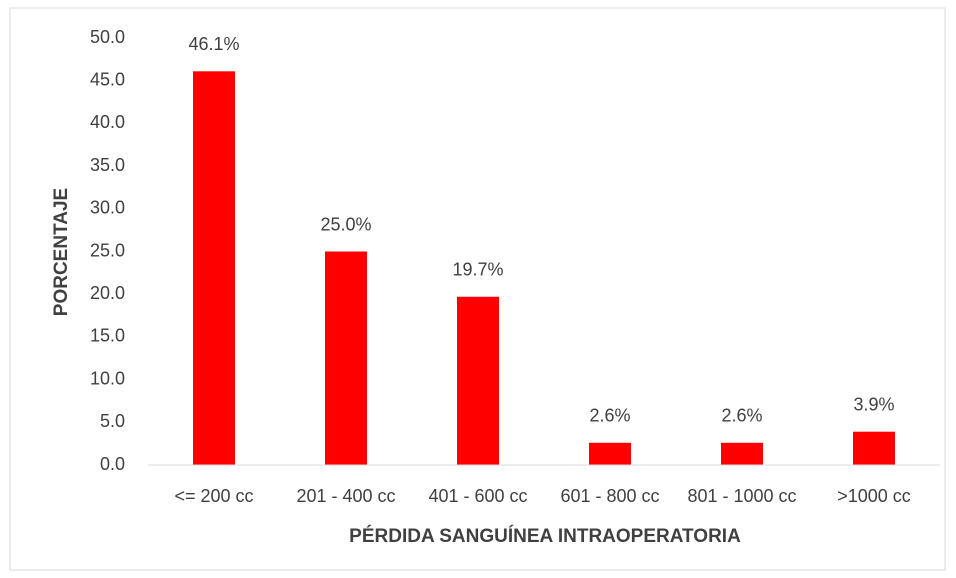  I want to click on value-label: 46.1%, so click(213, 44).